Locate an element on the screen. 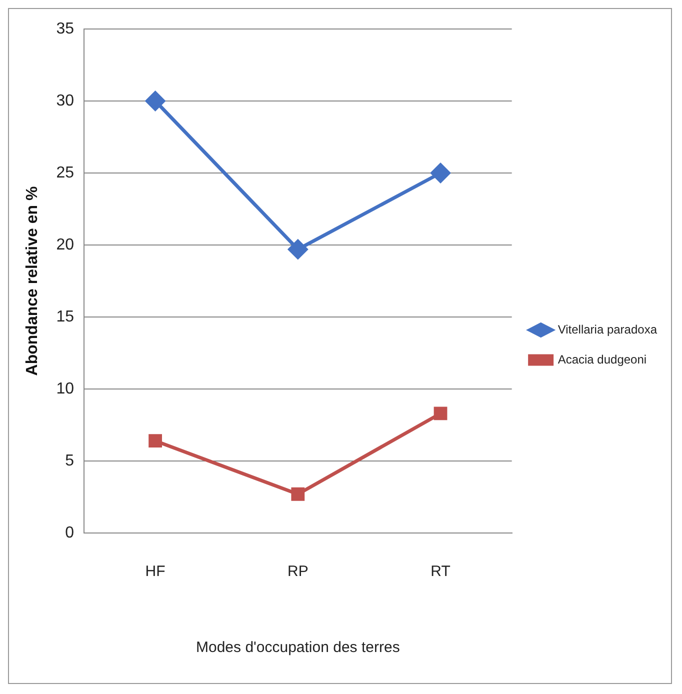 This screenshot has height=694, width=682. y-tick-label: 0 is located at coordinates (69, 533).